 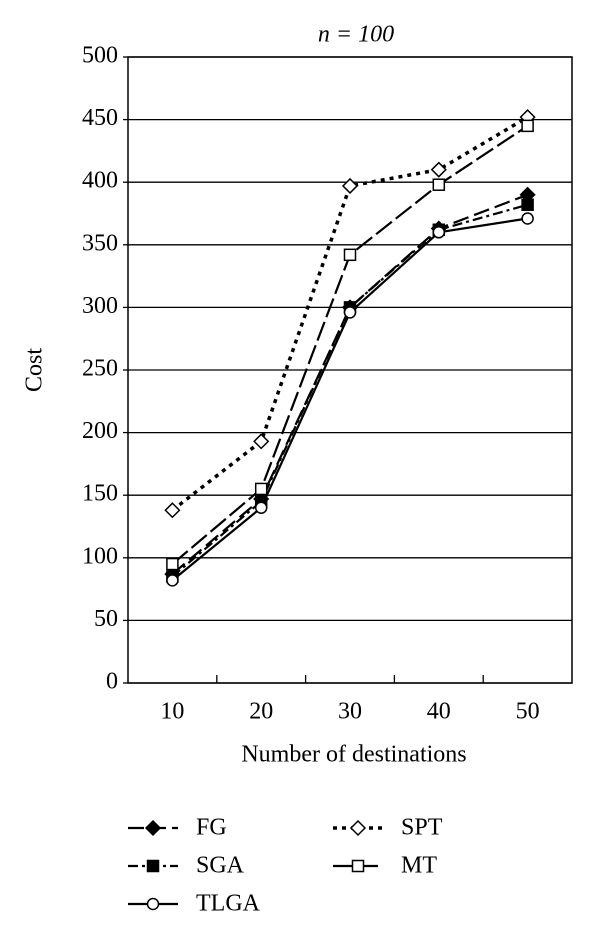 I want to click on x-tick-label: 10, so click(x=172, y=712).